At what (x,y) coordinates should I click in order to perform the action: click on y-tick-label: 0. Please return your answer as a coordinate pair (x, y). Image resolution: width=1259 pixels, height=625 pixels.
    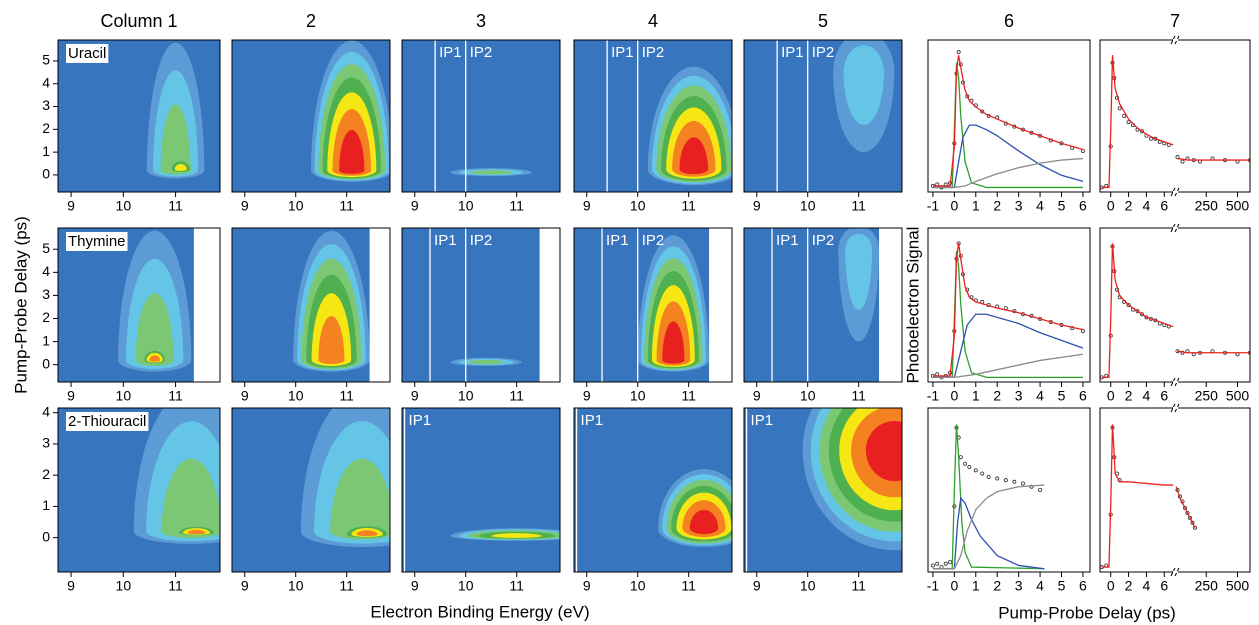
    Looking at the image, I should click on (46, 174).